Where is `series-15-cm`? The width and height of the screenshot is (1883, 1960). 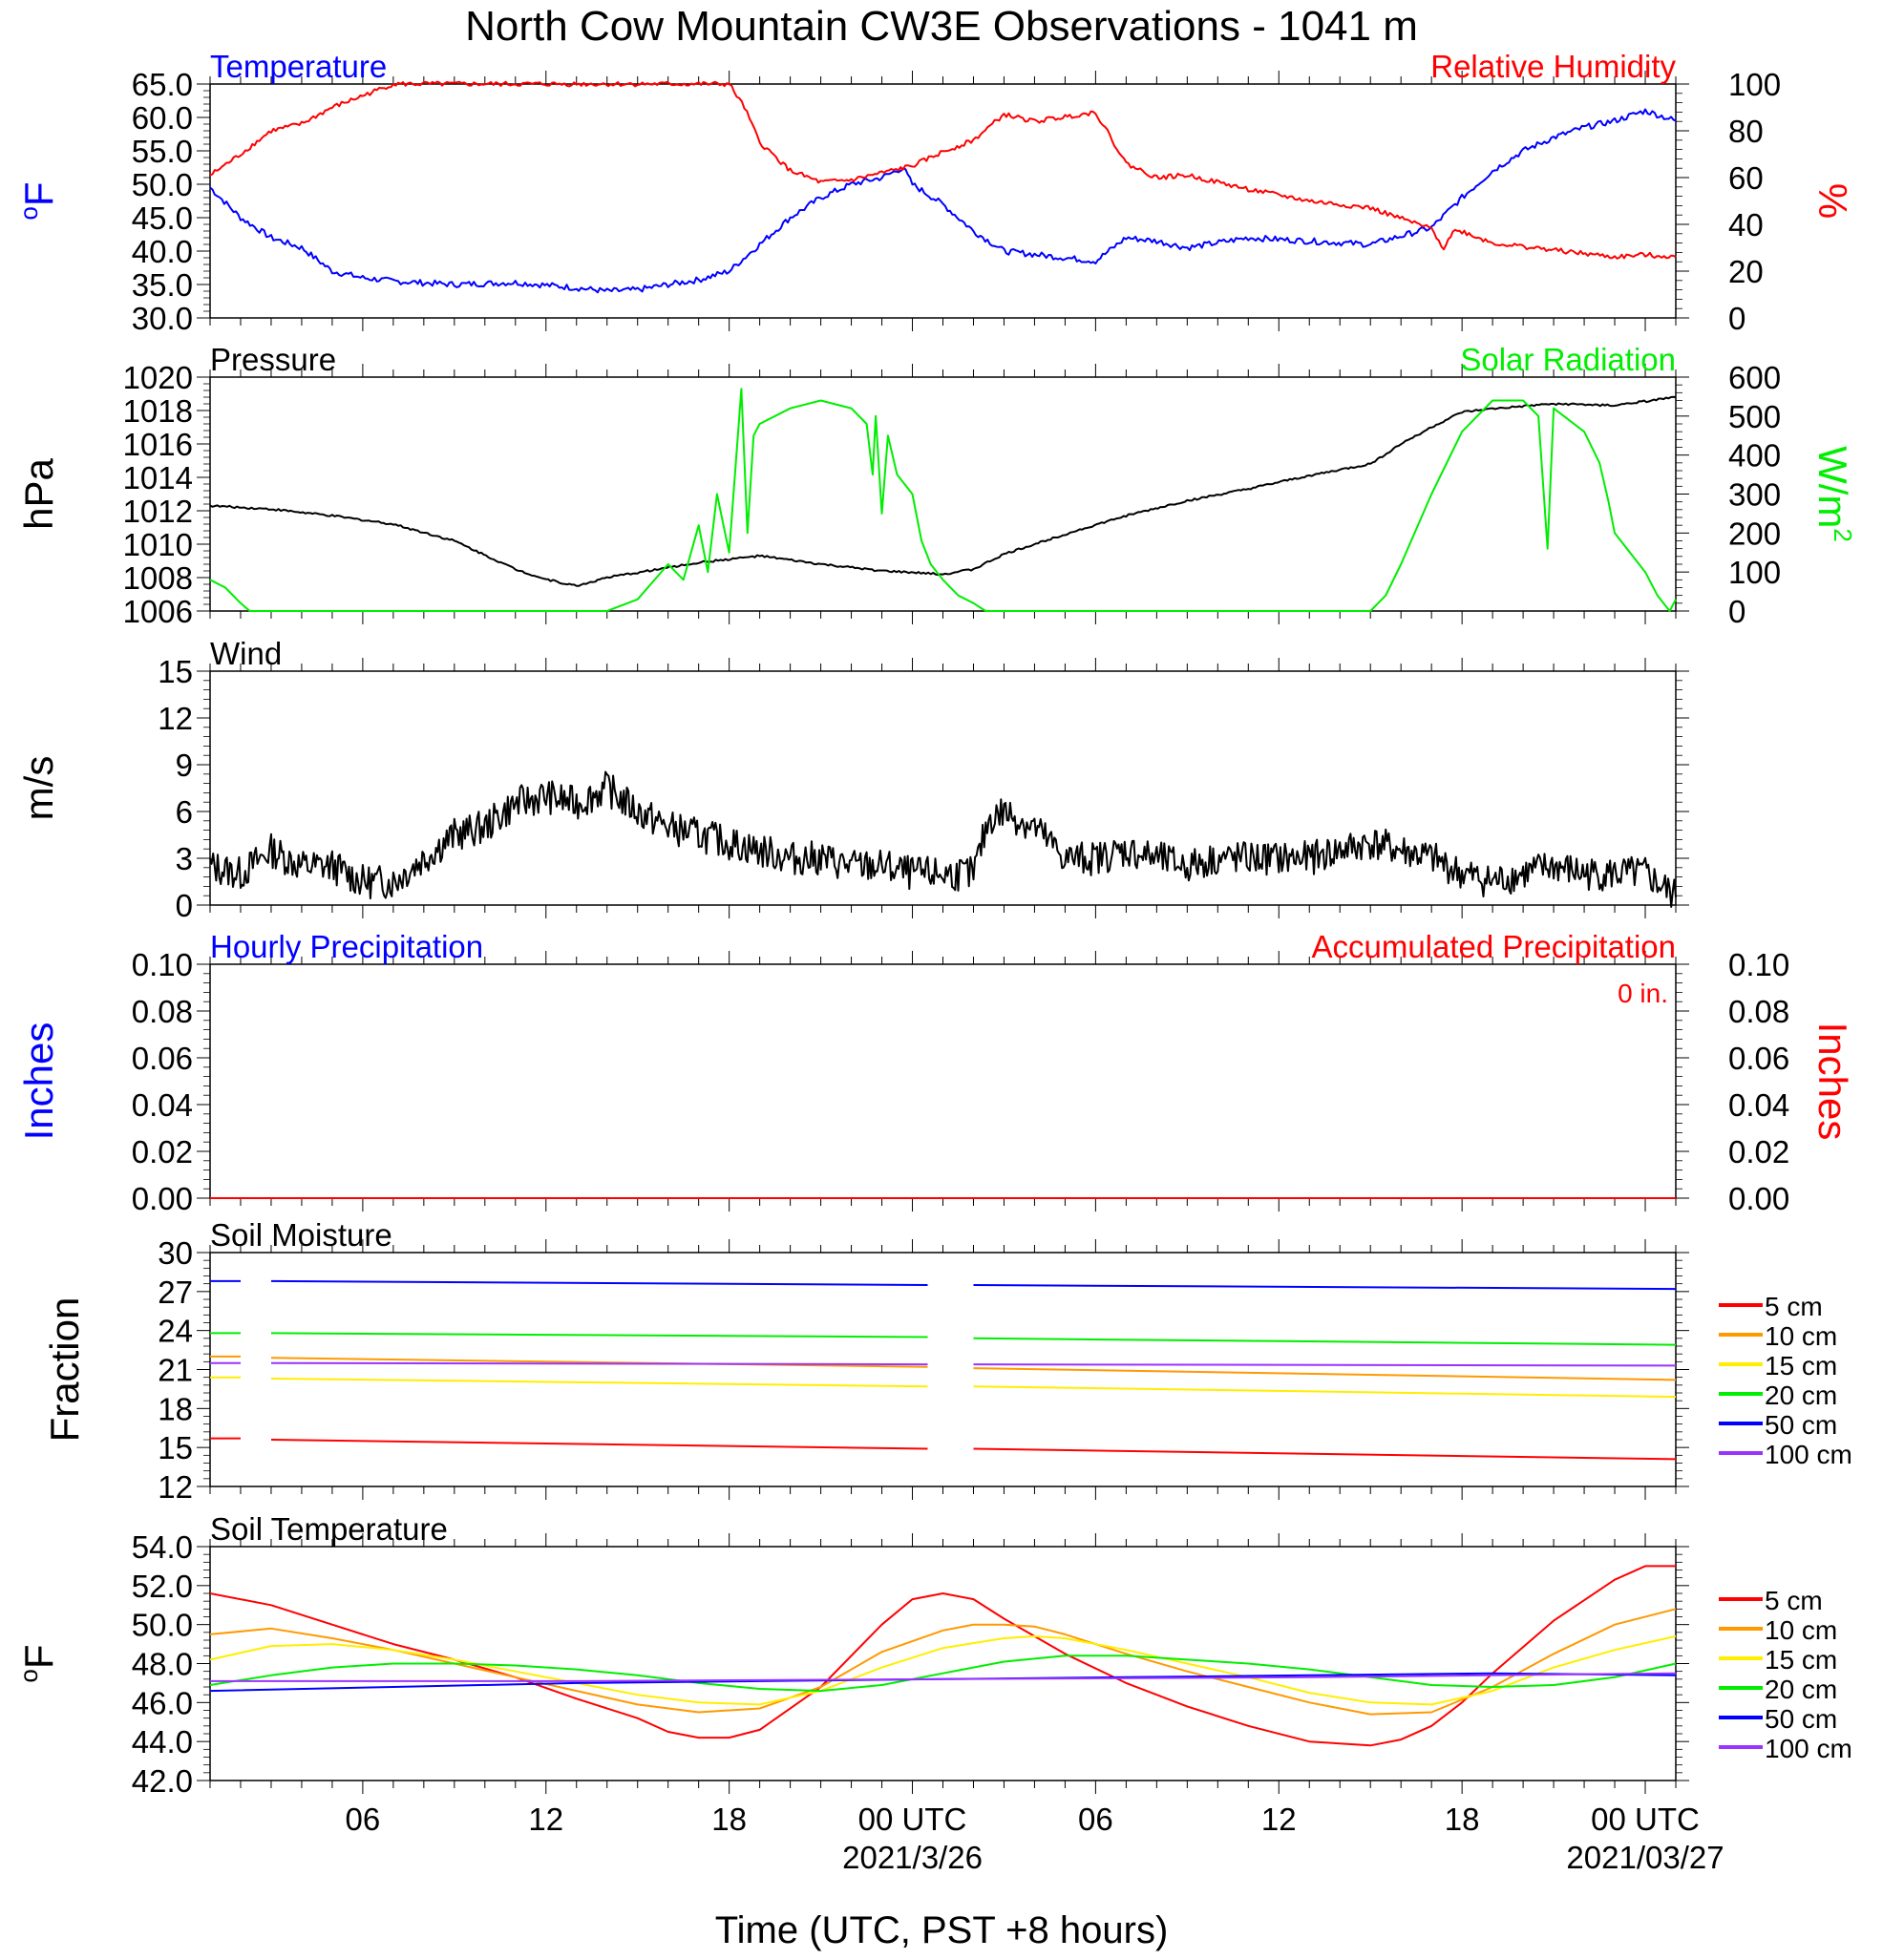
series-15-cm is located at coordinates (943, 1387).